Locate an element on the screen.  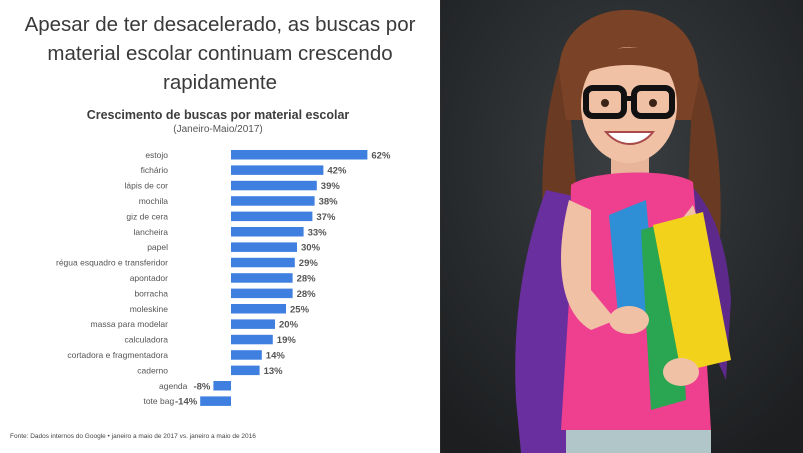
category-label: moleskine is located at coordinates (149, 309).